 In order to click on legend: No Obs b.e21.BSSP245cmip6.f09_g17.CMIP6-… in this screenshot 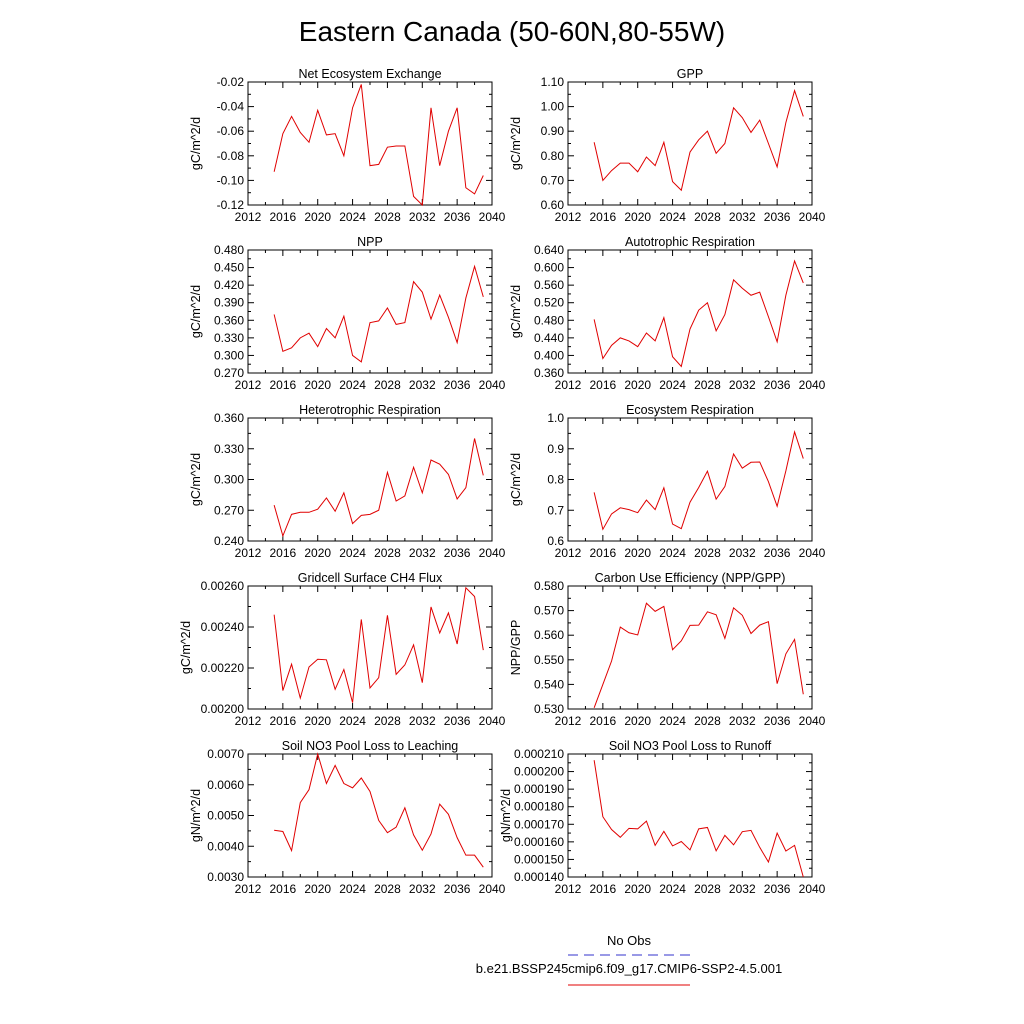, I will do `click(629, 959)`.